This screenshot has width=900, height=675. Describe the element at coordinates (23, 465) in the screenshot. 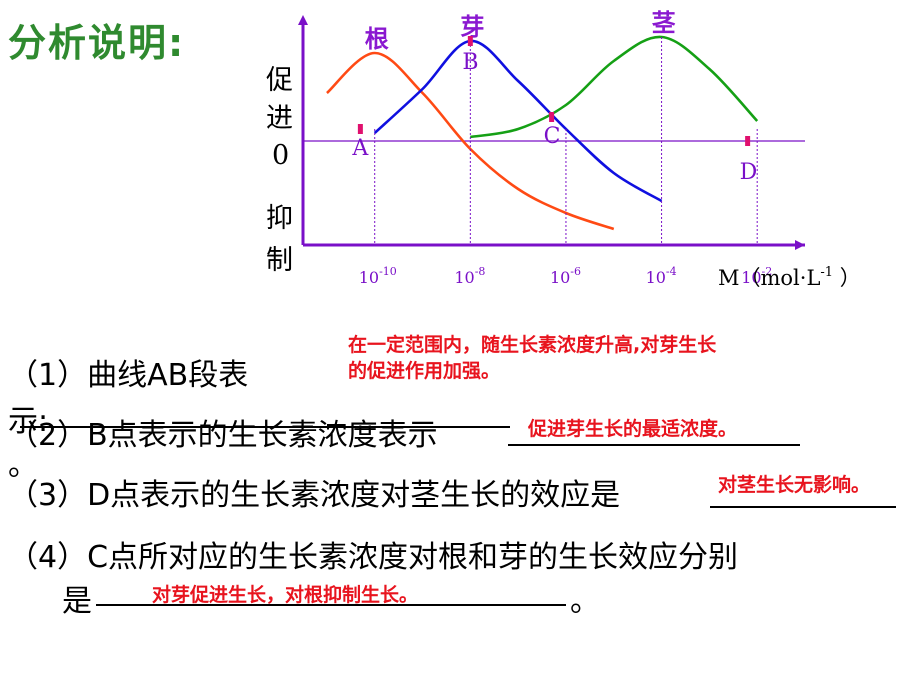

I see `q2-end: 。` at that location.